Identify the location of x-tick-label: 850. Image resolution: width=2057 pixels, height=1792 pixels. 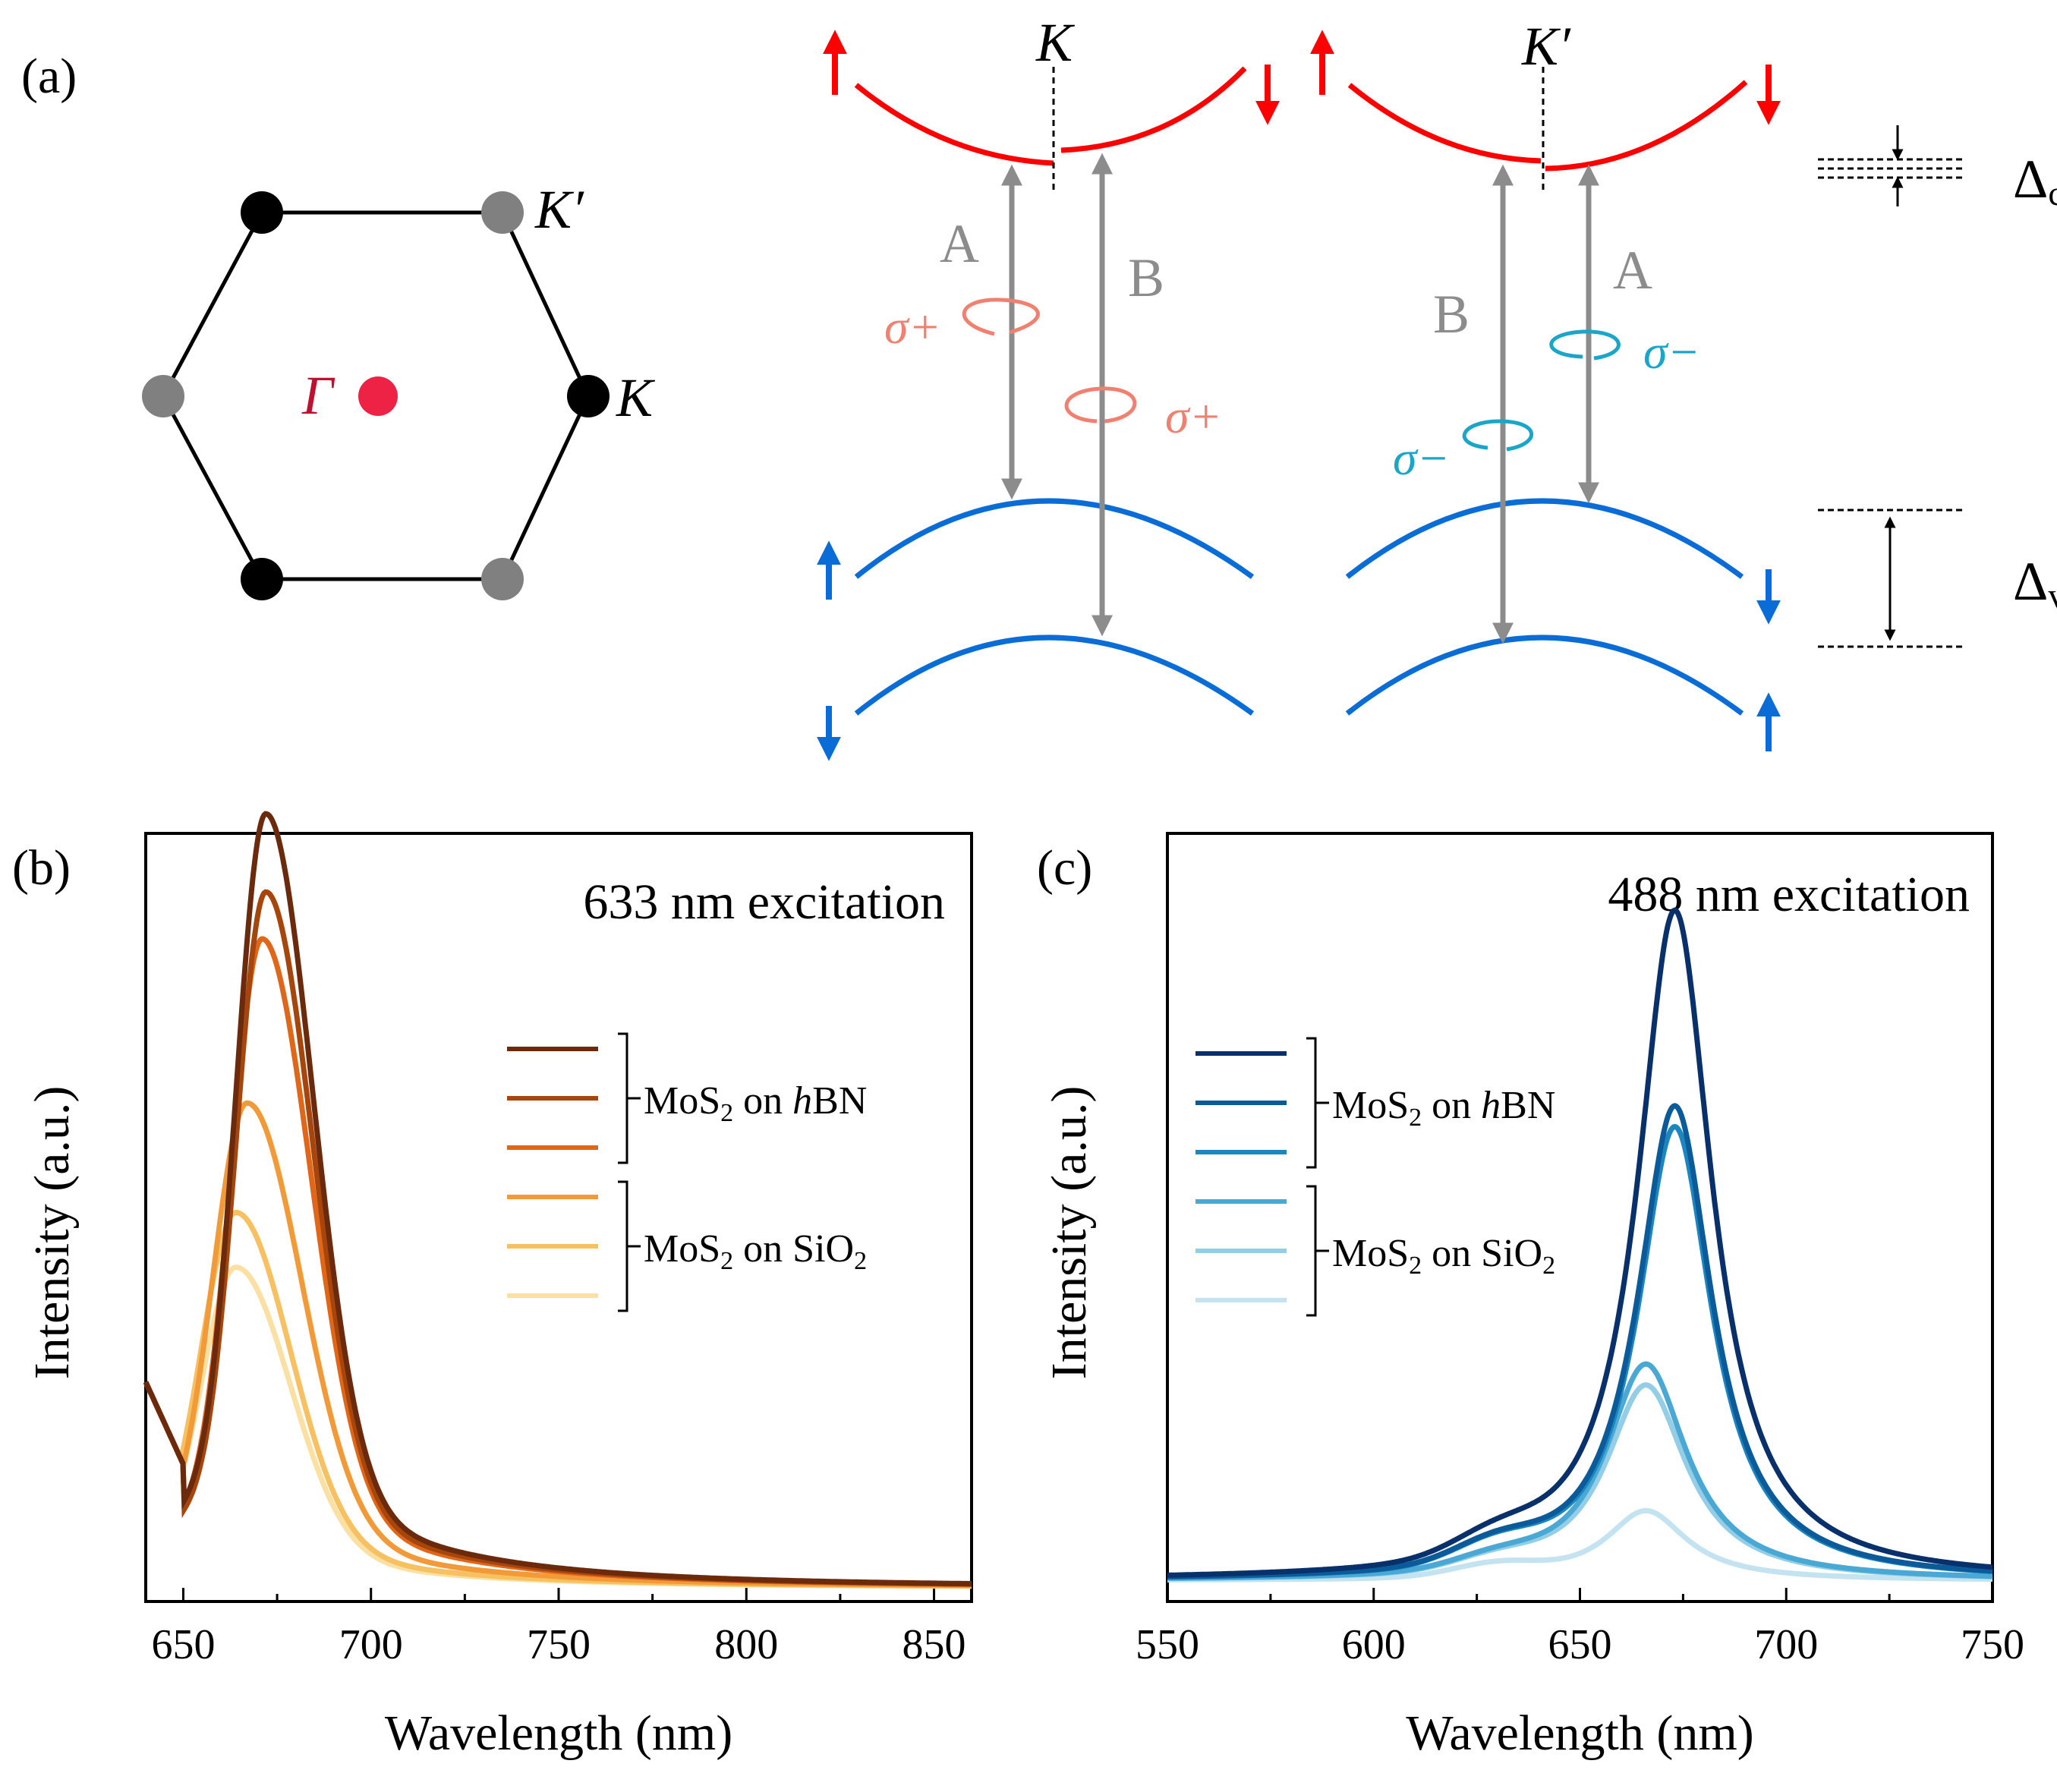
(934, 1644).